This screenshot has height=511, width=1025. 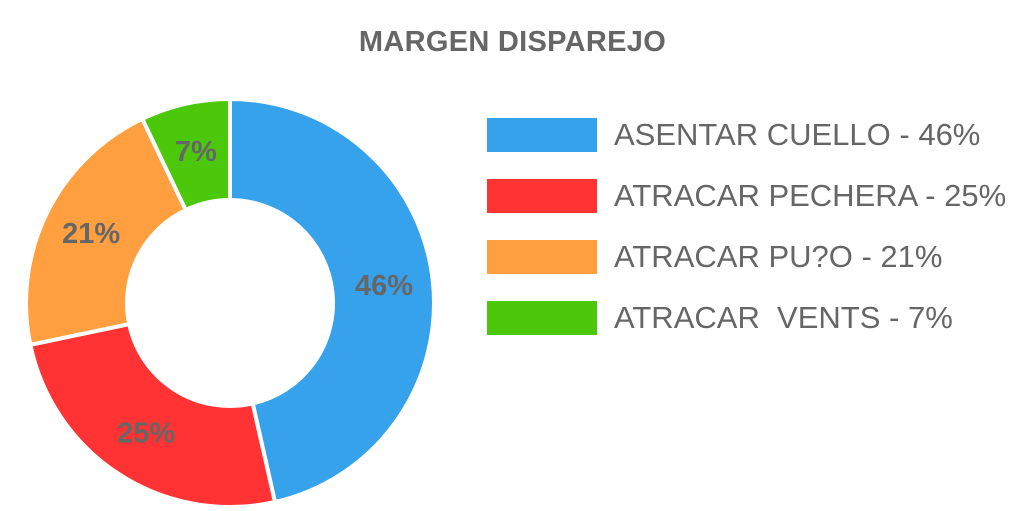 What do you see at coordinates (783, 317) in the screenshot?
I see `legend-label: ATRACAR VENTS - 7%` at bounding box center [783, 317].